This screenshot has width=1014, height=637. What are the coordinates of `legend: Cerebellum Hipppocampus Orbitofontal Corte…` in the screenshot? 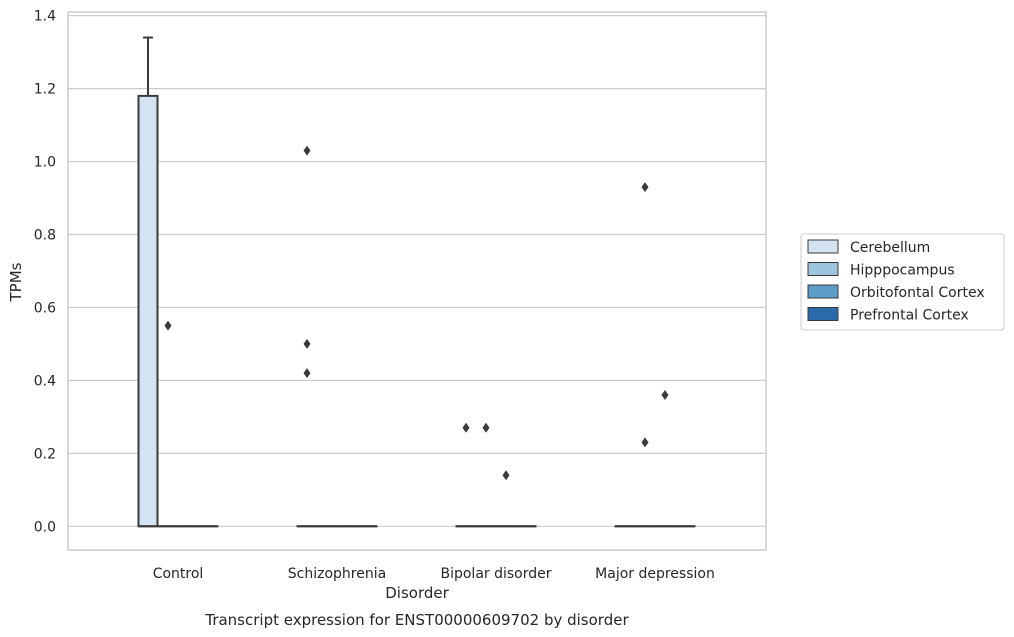 It's located at (902, 282).